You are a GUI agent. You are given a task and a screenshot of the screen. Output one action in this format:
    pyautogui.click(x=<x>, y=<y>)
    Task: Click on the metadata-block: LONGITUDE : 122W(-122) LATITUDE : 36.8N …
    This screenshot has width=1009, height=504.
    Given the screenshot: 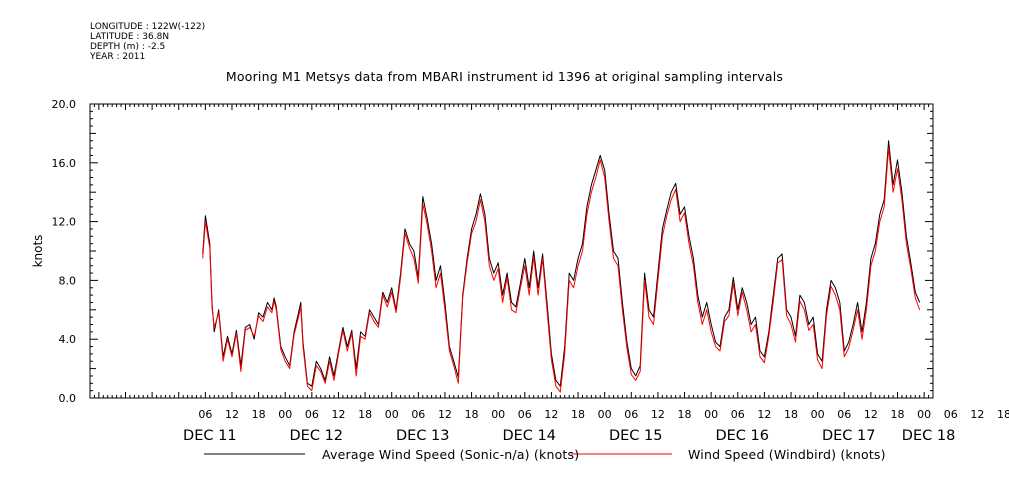 What is the action you would take?
    pyautogui.click(x=147, y=42)
    